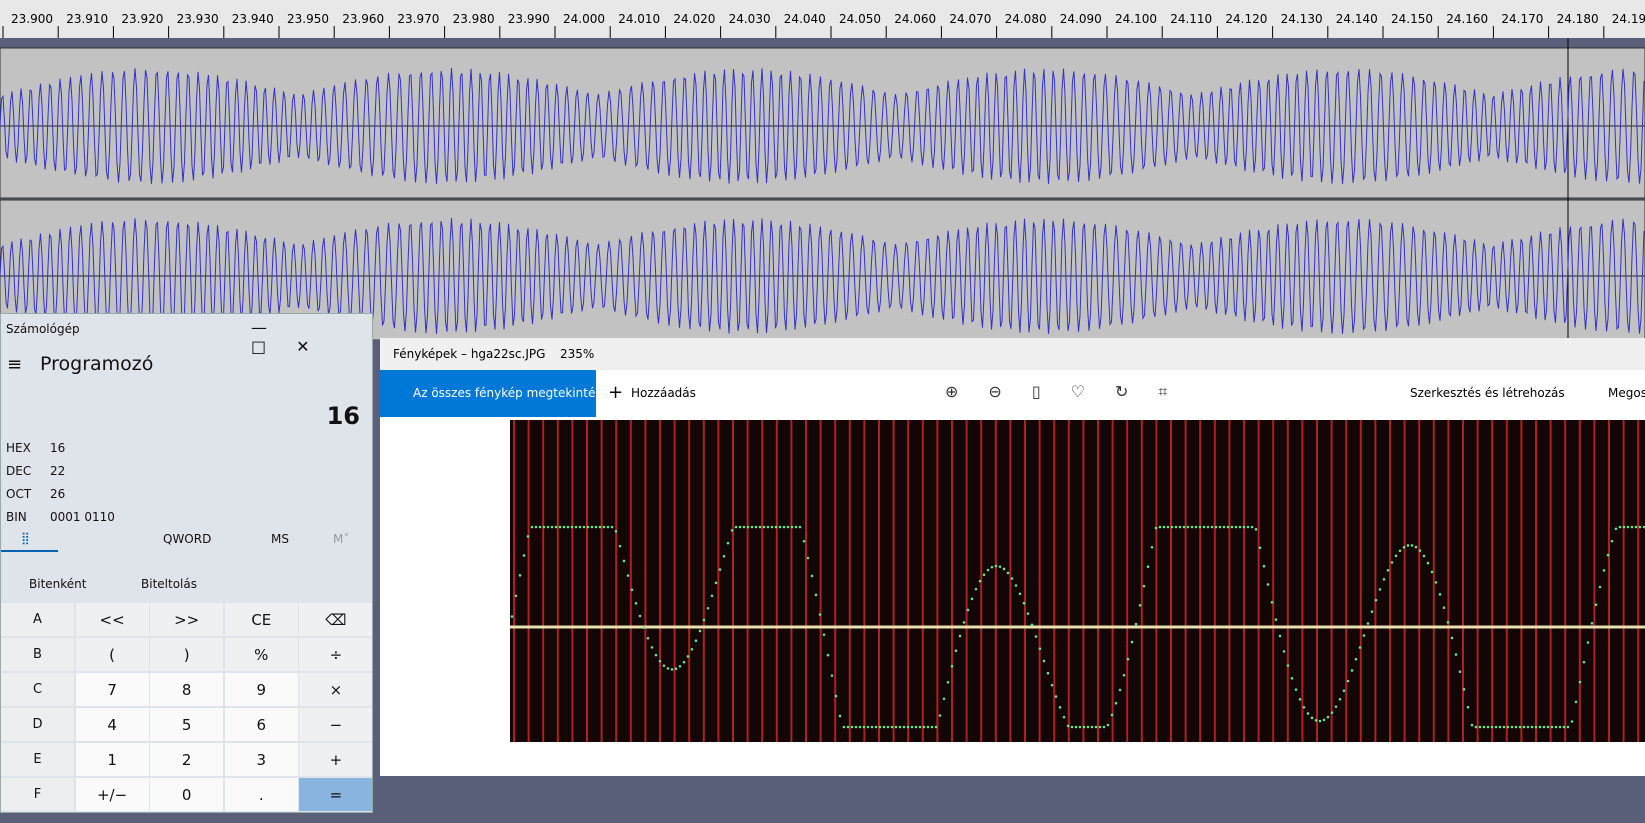  Describe the element at coordinates (187, 724) in the screenshot. I see `key: 5` at that location.